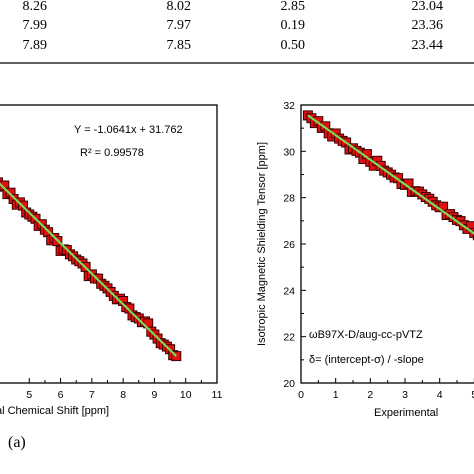  Describe the element at coordinates (293, 25) in the screenshot. I see `table-cell: 0.19` at that location.